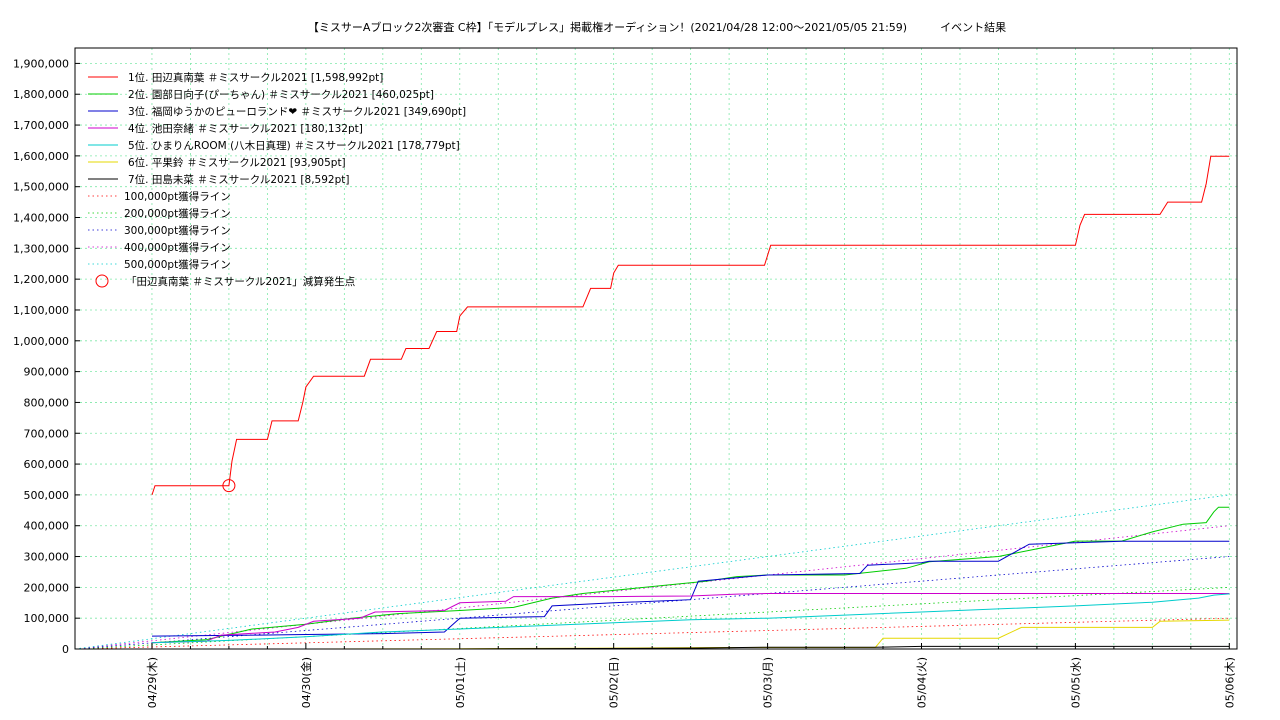 The height and width of the screenshot is (720, 1280). Describe the element at coordinates (245, 128) in the screenshot. I see `legend-entry: 4位. 池田奈緒 ＃ミスサークル2021 [180,132pt]` at that location.